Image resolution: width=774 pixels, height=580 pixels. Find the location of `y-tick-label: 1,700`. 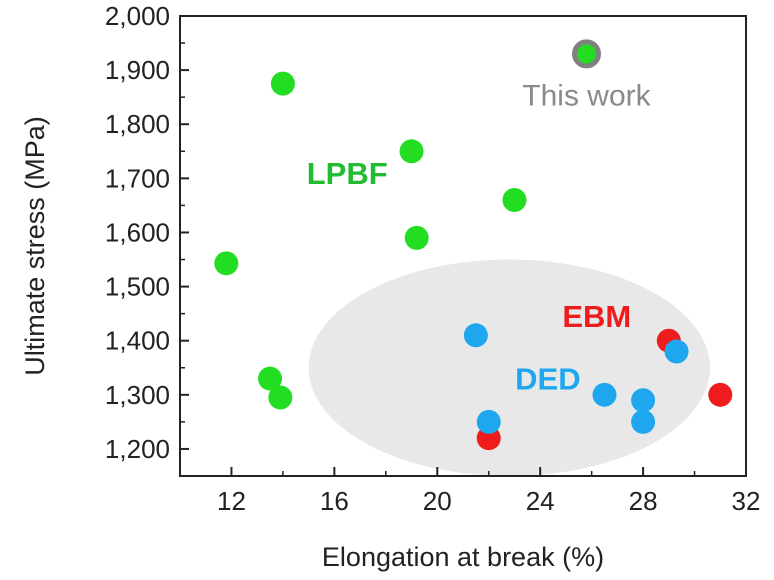

y-tick-label: 1,700 is located at coordinates (137, 178).